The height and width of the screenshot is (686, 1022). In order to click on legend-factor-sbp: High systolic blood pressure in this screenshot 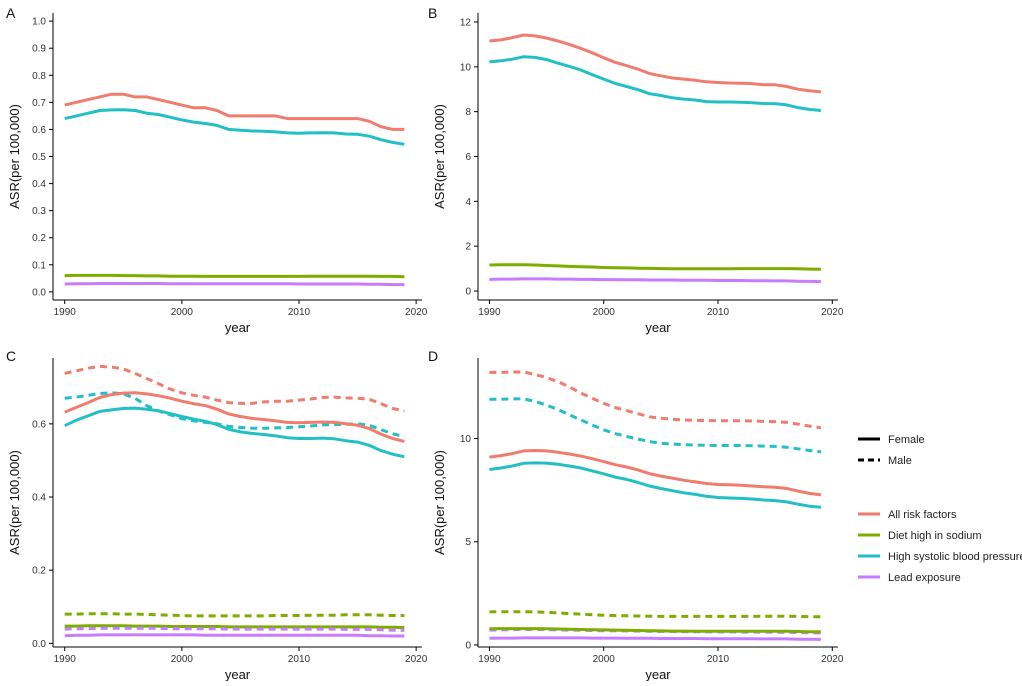, I will do `click(940, 557)`.